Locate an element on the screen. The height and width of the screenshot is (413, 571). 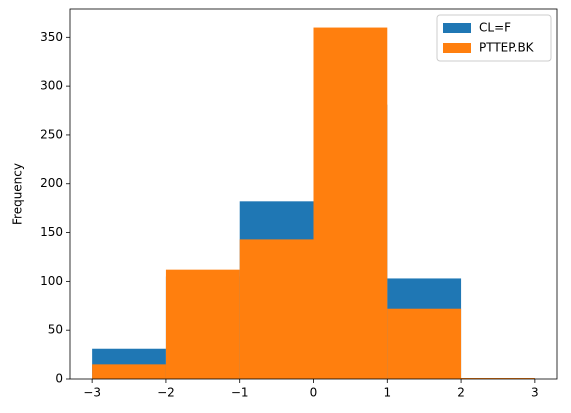
y-tick-label: 200 is located at coordinates (51, 183).